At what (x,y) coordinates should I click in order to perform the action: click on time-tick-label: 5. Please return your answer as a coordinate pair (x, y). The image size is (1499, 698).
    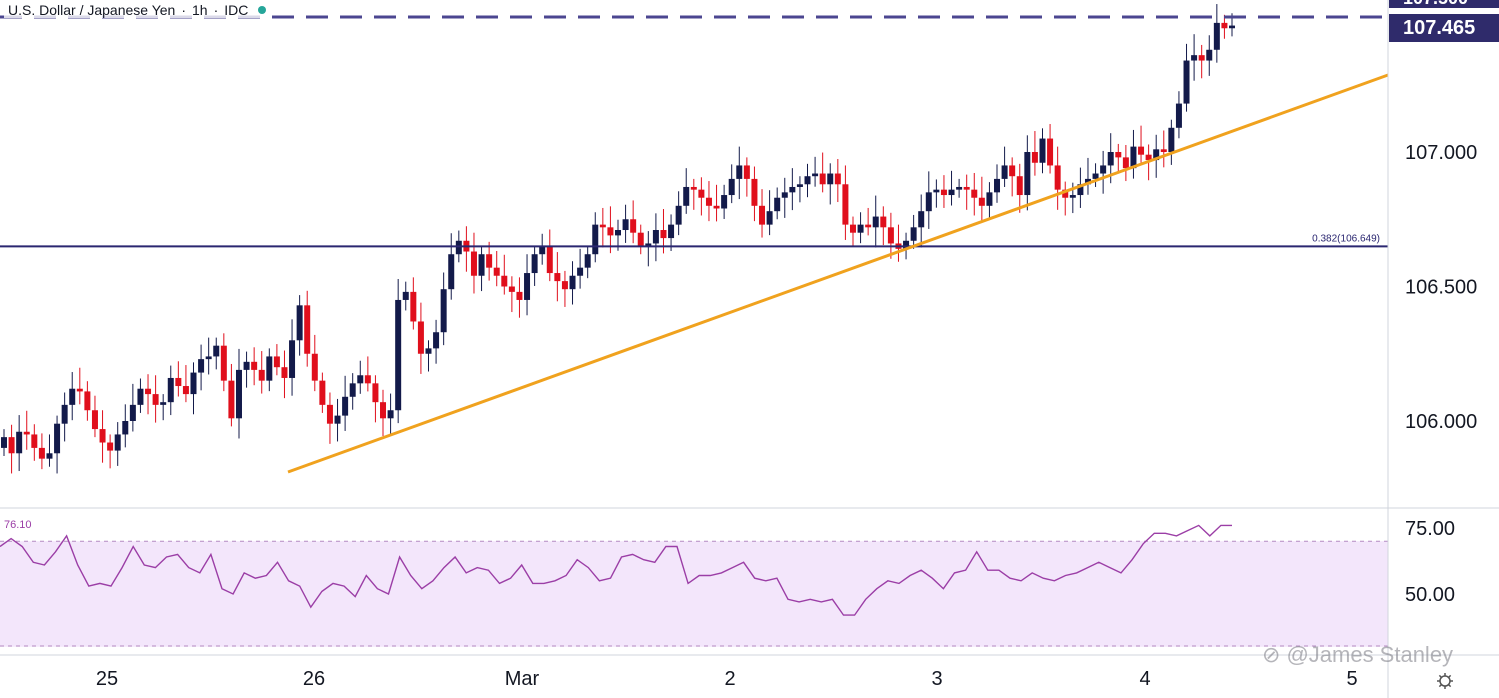
    Looking at the image, I should click on (1351, 679).